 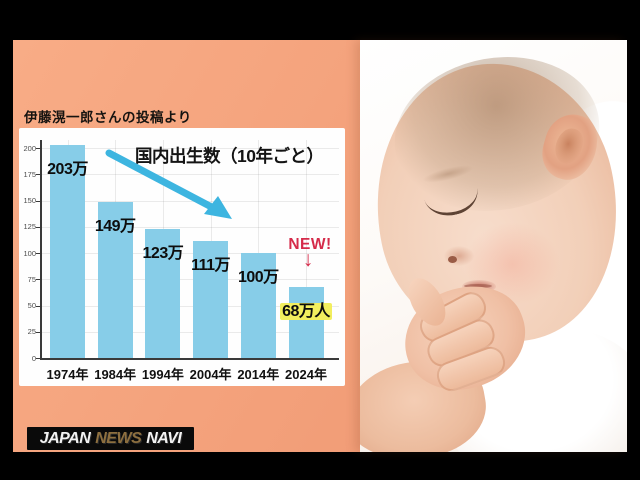 What do you see at coordinates (108, 117) in the screenshot?
I see `source-caption: 伊藤滉一郎さんの投稿より` at bounding box center [108, 117].